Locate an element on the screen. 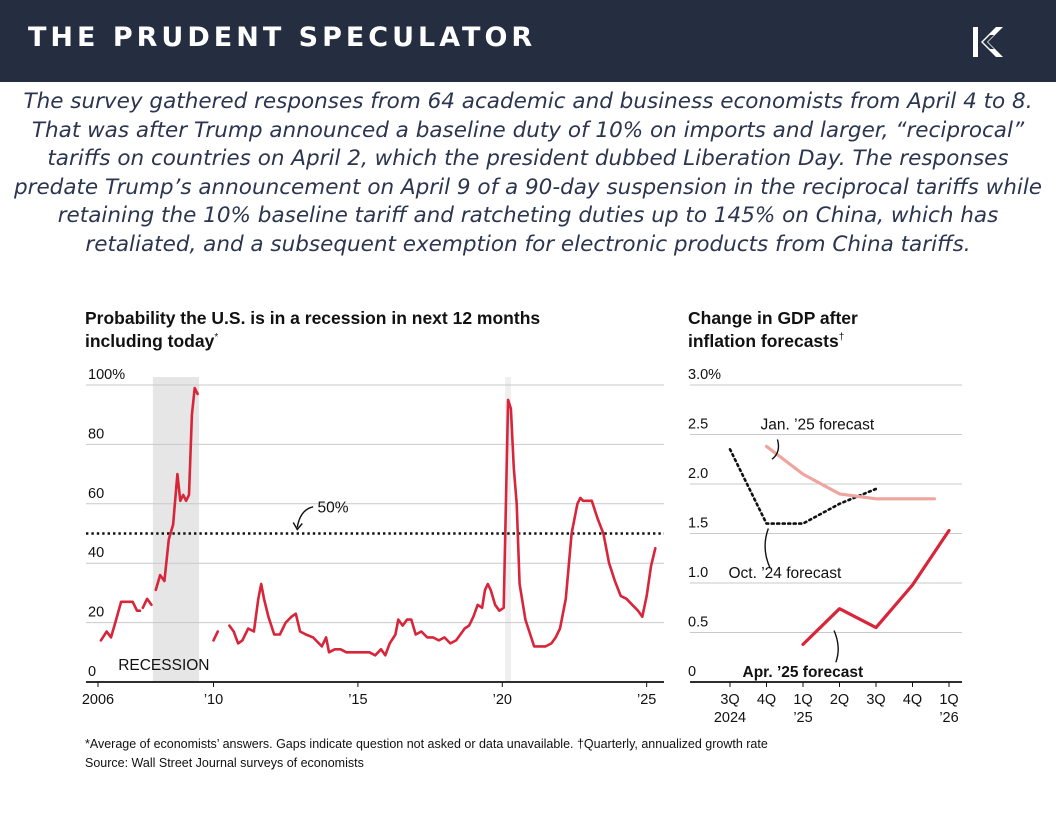 This screenshot has height=816, width=1056. right-y-tick-label: 1.5 is located at coordinates (698, 524).